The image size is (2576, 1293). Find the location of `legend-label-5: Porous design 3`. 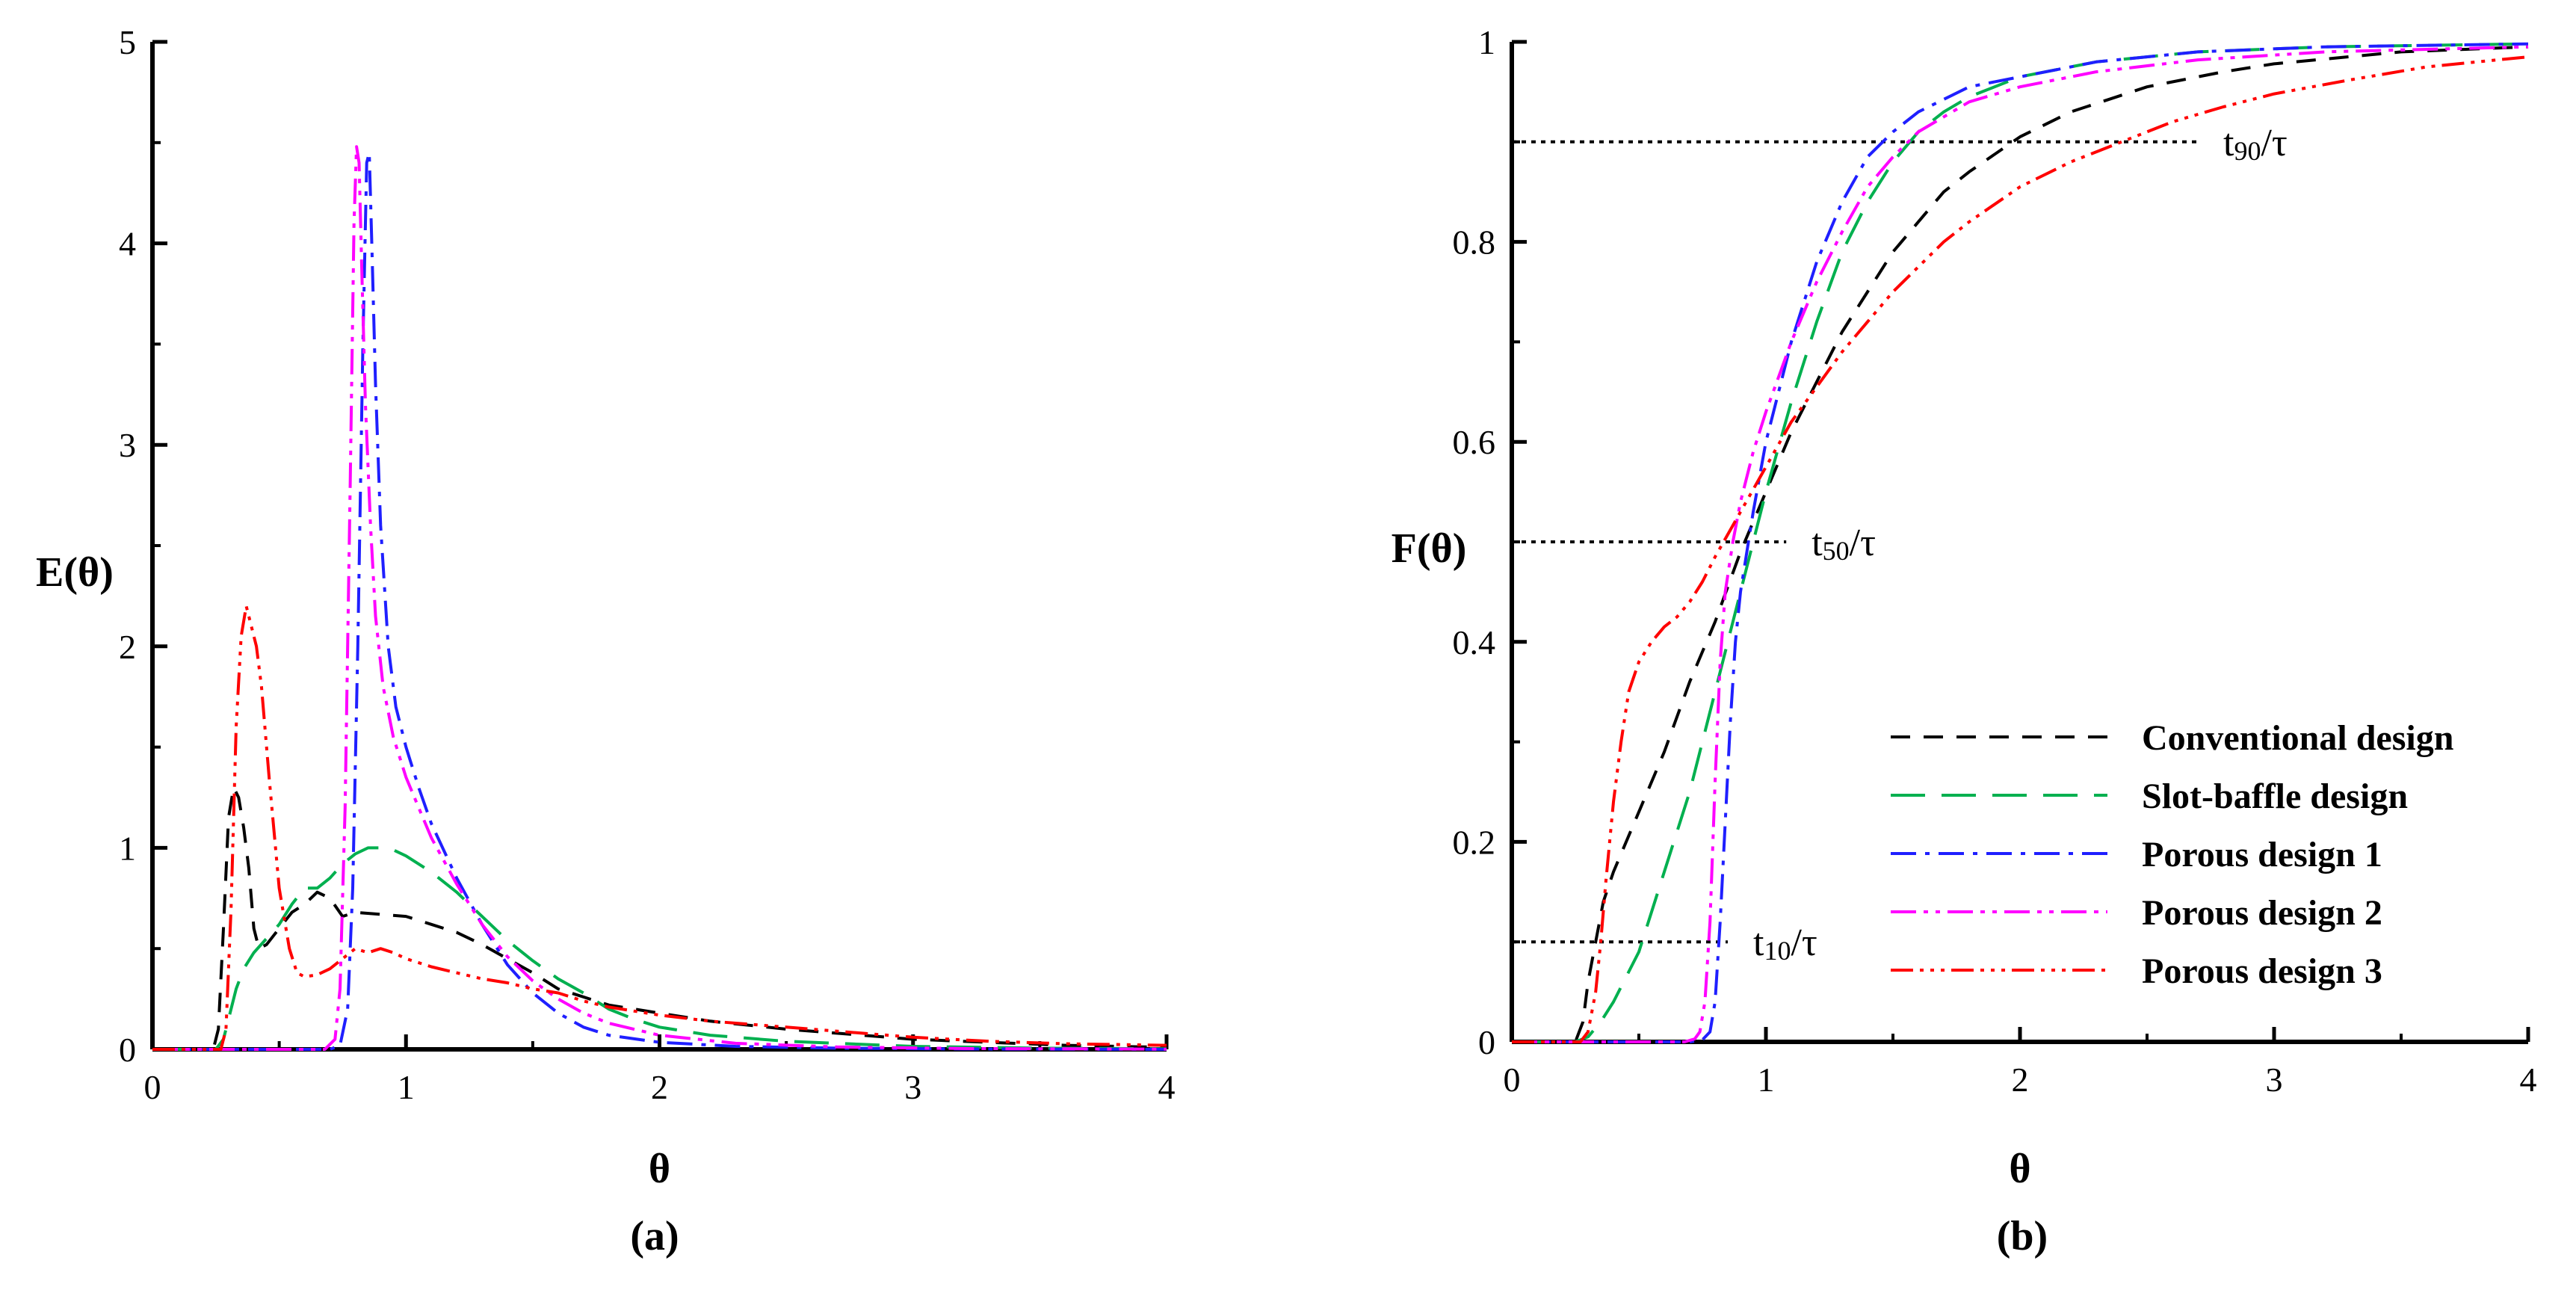

legend-label-5: Porous design 3 is located at coordinates (2262, 971).